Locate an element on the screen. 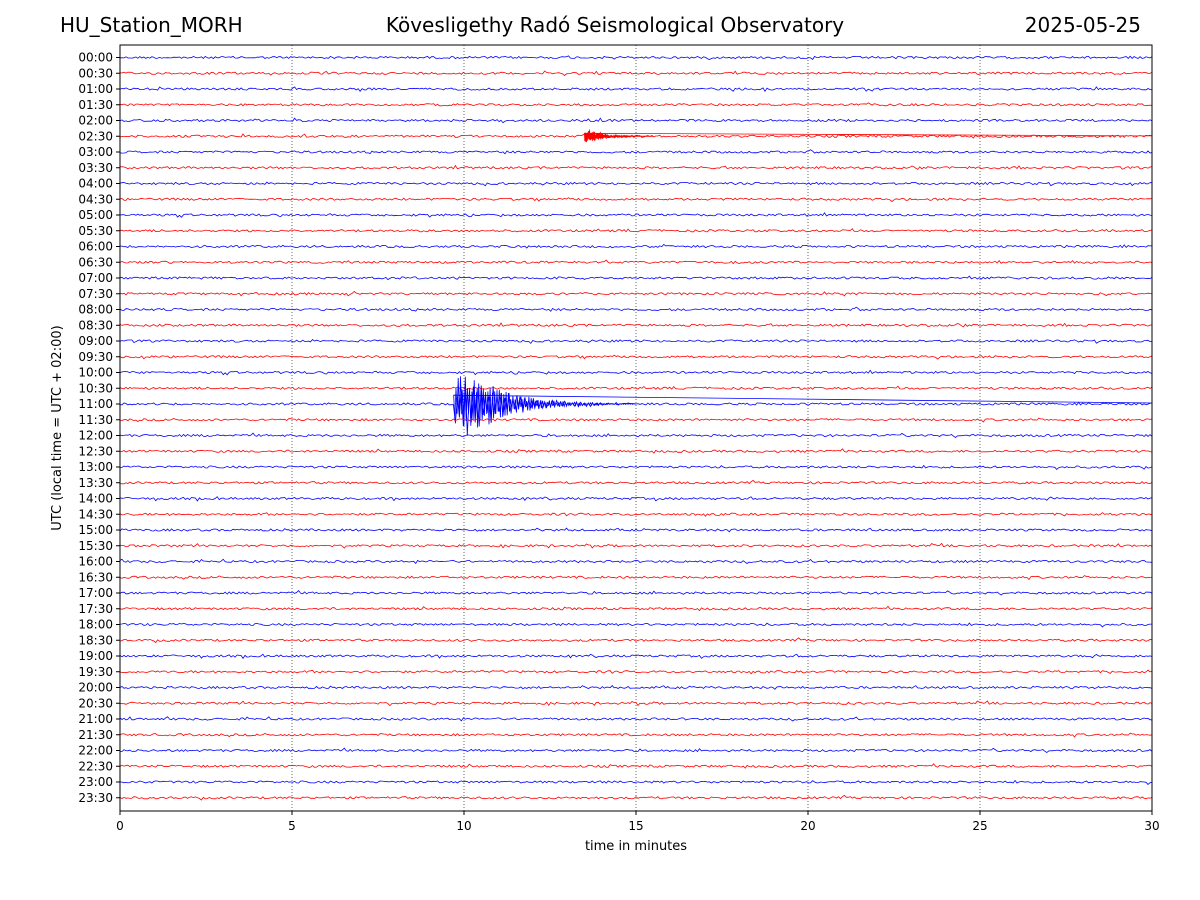  y-tick-label: 14:00 is located at coordinates (95, 499).